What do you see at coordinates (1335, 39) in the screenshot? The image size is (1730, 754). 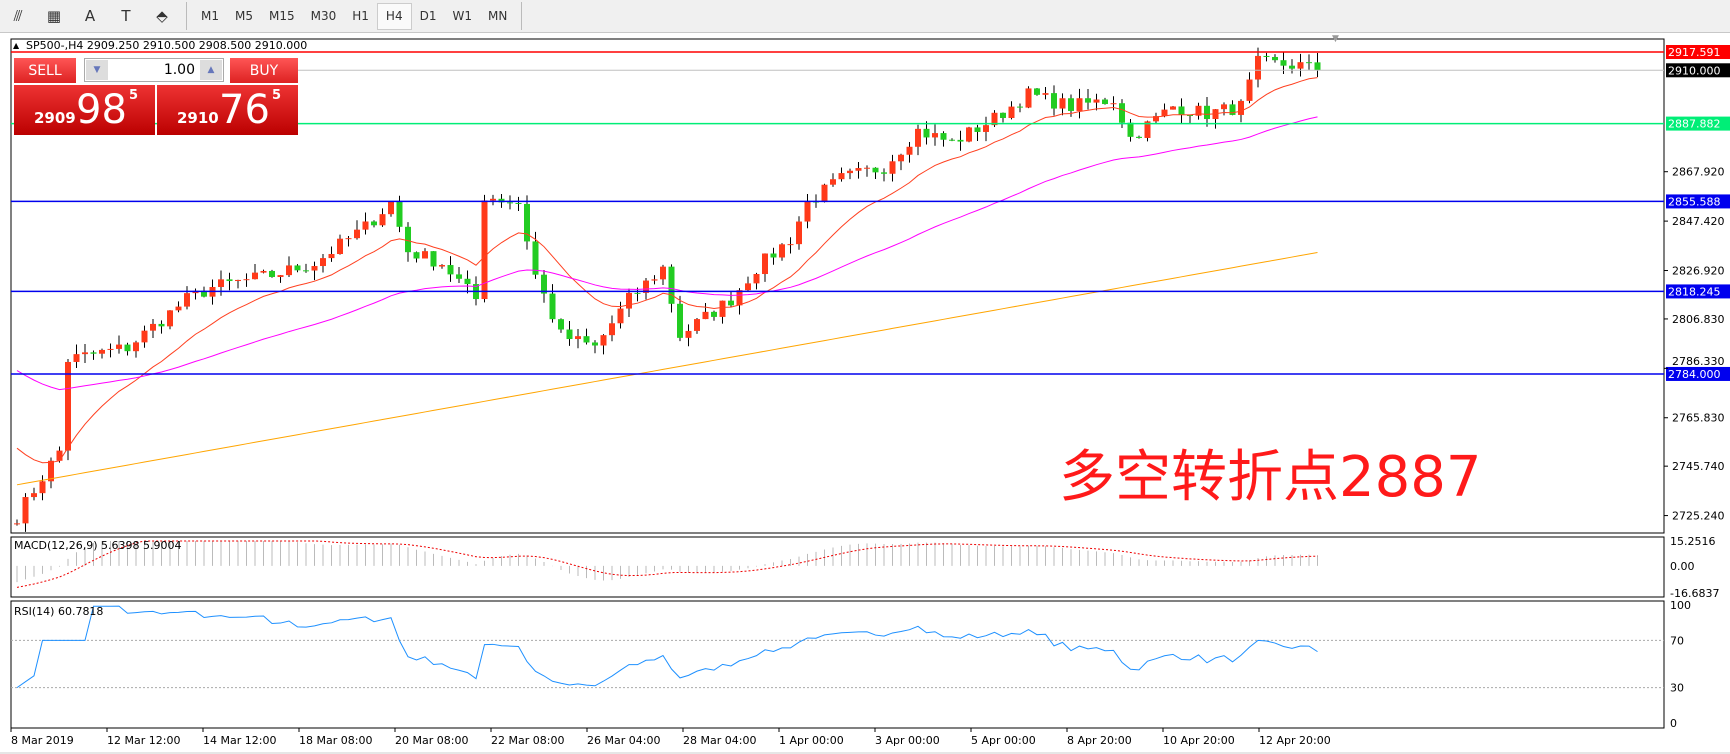 I see `chart-shift-marker: ▼` at bounding box center [1335, 39].